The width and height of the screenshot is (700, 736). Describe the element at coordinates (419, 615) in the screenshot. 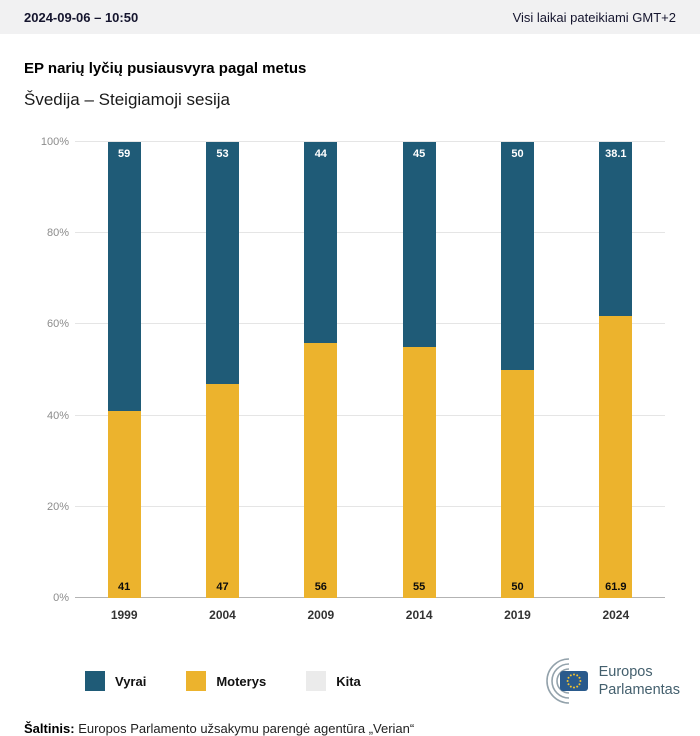

I see `x-axis-label: 2014` at that location.